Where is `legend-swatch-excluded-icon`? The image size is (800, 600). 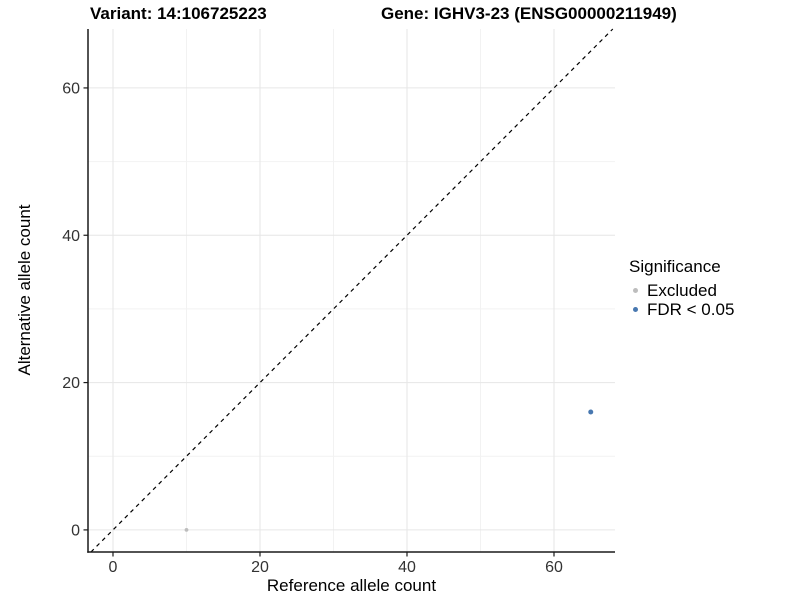 legend-swatch-excluded-icon is located at coordinates (635, 290).